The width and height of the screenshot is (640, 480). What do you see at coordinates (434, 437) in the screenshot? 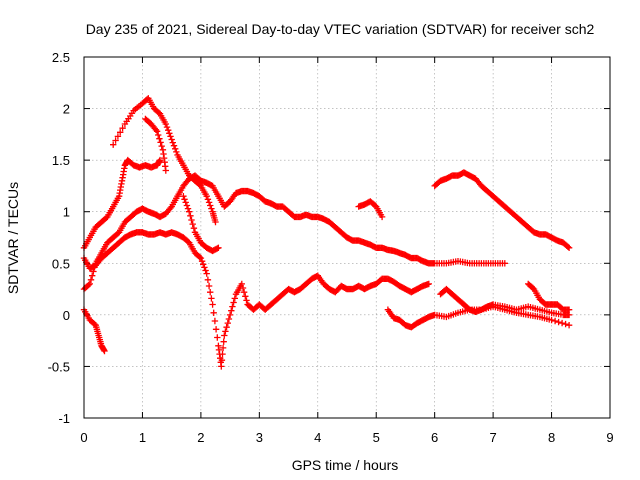
I see `x-tick-label: 6` at bounding box center [434, 437].